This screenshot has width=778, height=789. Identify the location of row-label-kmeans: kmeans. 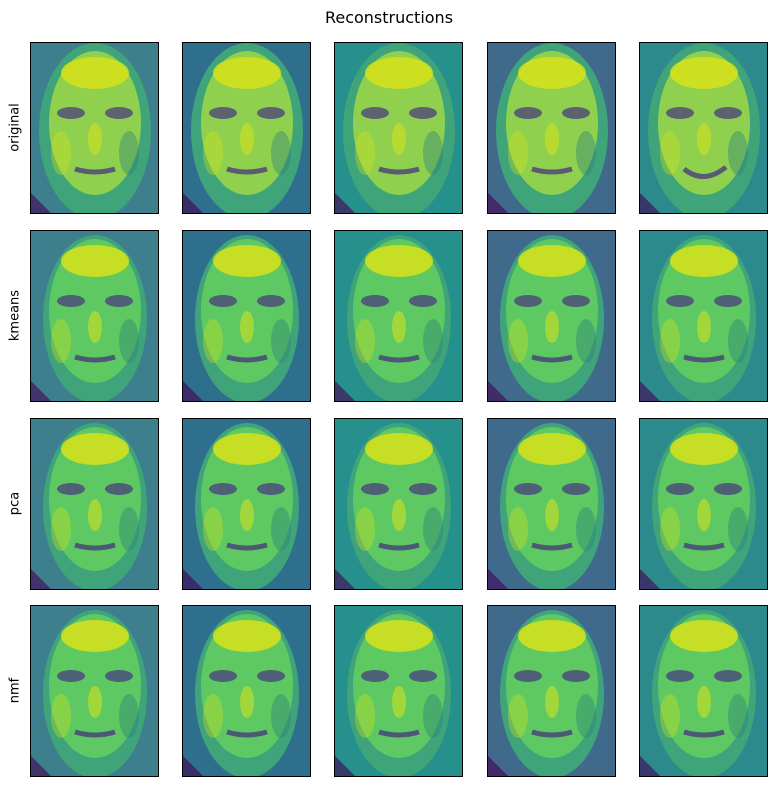
(15, 315).